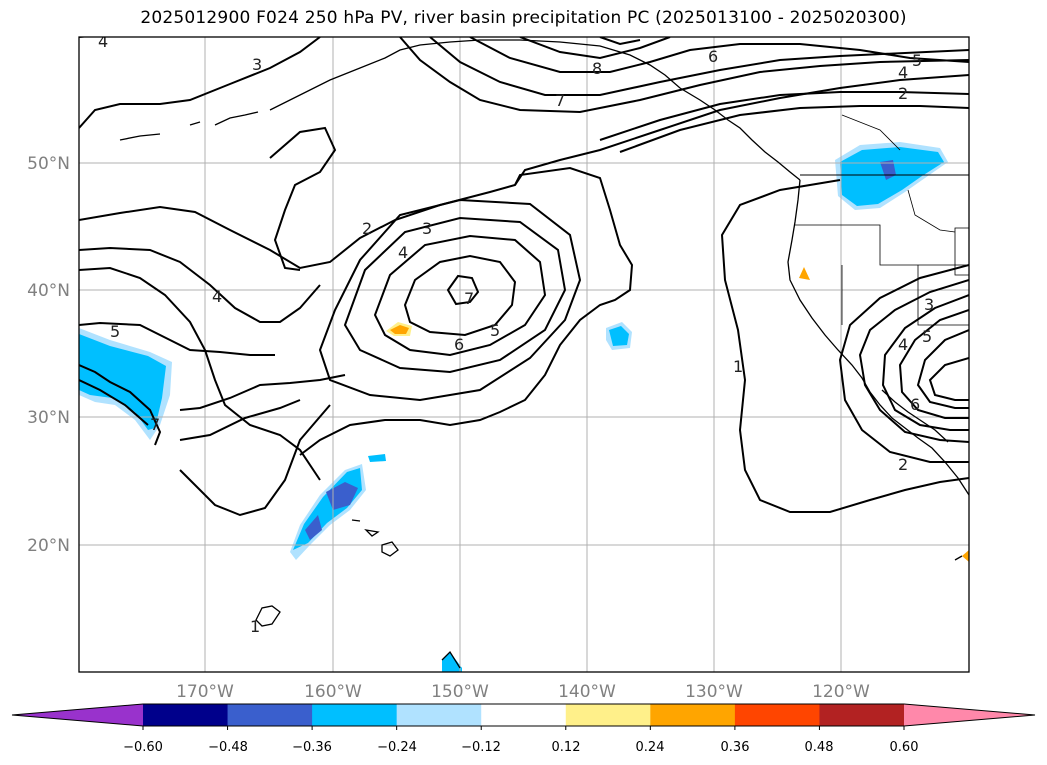 This screenshot has height=765, width=1047. Describe the element at coordinates (650, 747) in the screenshot. I see `colorbar-tick-label: 0.24` at that location.